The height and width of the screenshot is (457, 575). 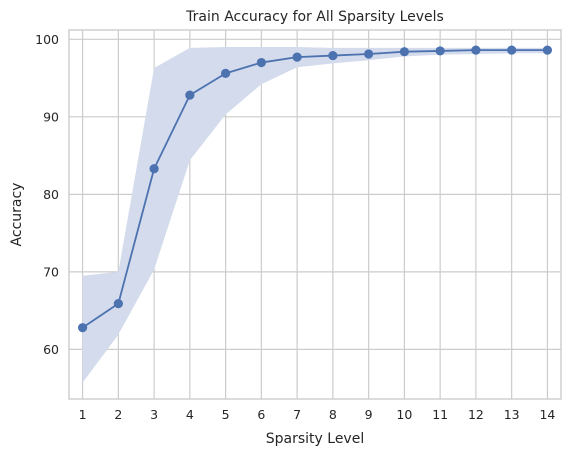 What do you see at coordinates (315, 439) in the screenshot?
I see `x-axis-label: Sparsity Level` at bounding box center [315, 439].